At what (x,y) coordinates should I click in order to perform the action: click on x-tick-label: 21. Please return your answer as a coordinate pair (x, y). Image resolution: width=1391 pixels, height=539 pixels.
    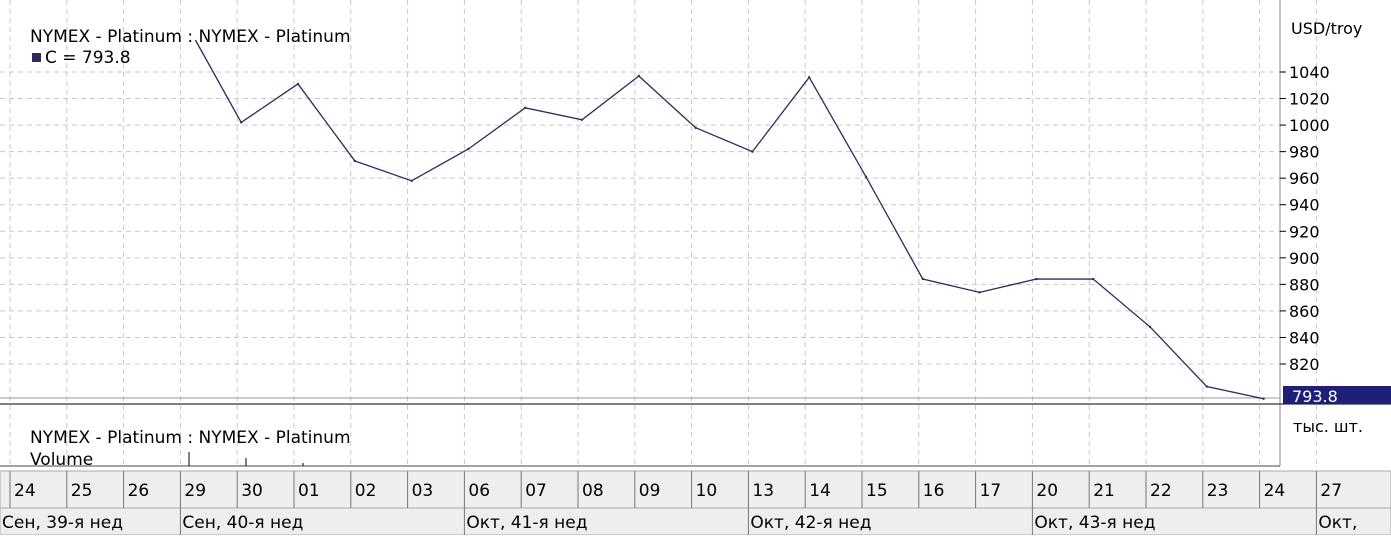
    Looking at the image, I should click on (1104, 491).